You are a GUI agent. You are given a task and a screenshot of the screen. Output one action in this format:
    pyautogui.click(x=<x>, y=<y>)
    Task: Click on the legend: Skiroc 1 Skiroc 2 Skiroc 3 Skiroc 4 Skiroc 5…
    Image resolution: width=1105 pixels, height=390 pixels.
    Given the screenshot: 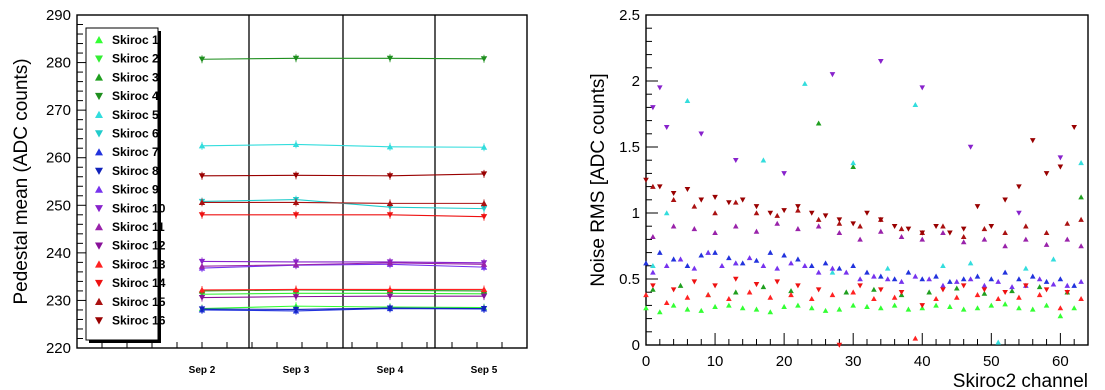 What is the action you would take?
    pyautogui.click(x=125, y=185)
    